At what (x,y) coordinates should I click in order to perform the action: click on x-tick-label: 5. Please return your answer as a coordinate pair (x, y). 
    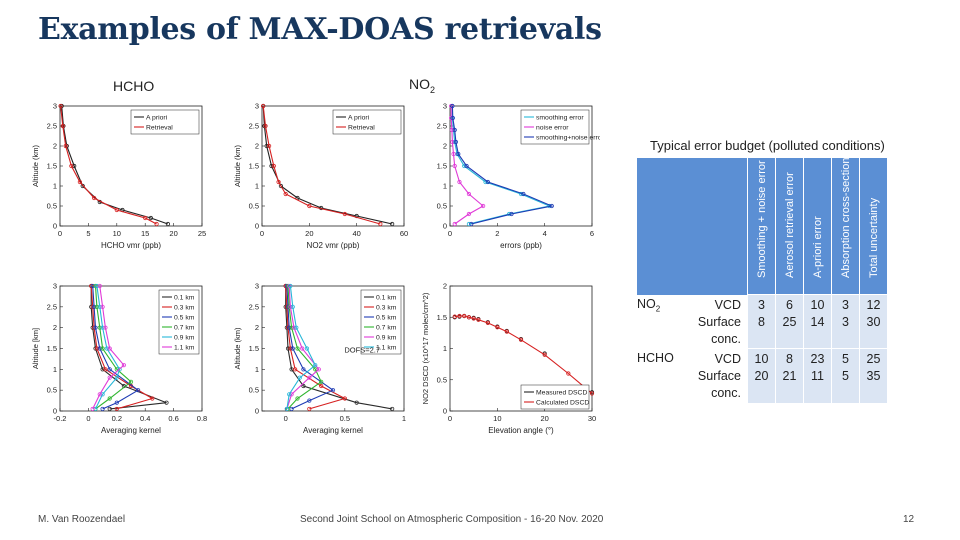
    Looking at the image, I should click on (88, 233).